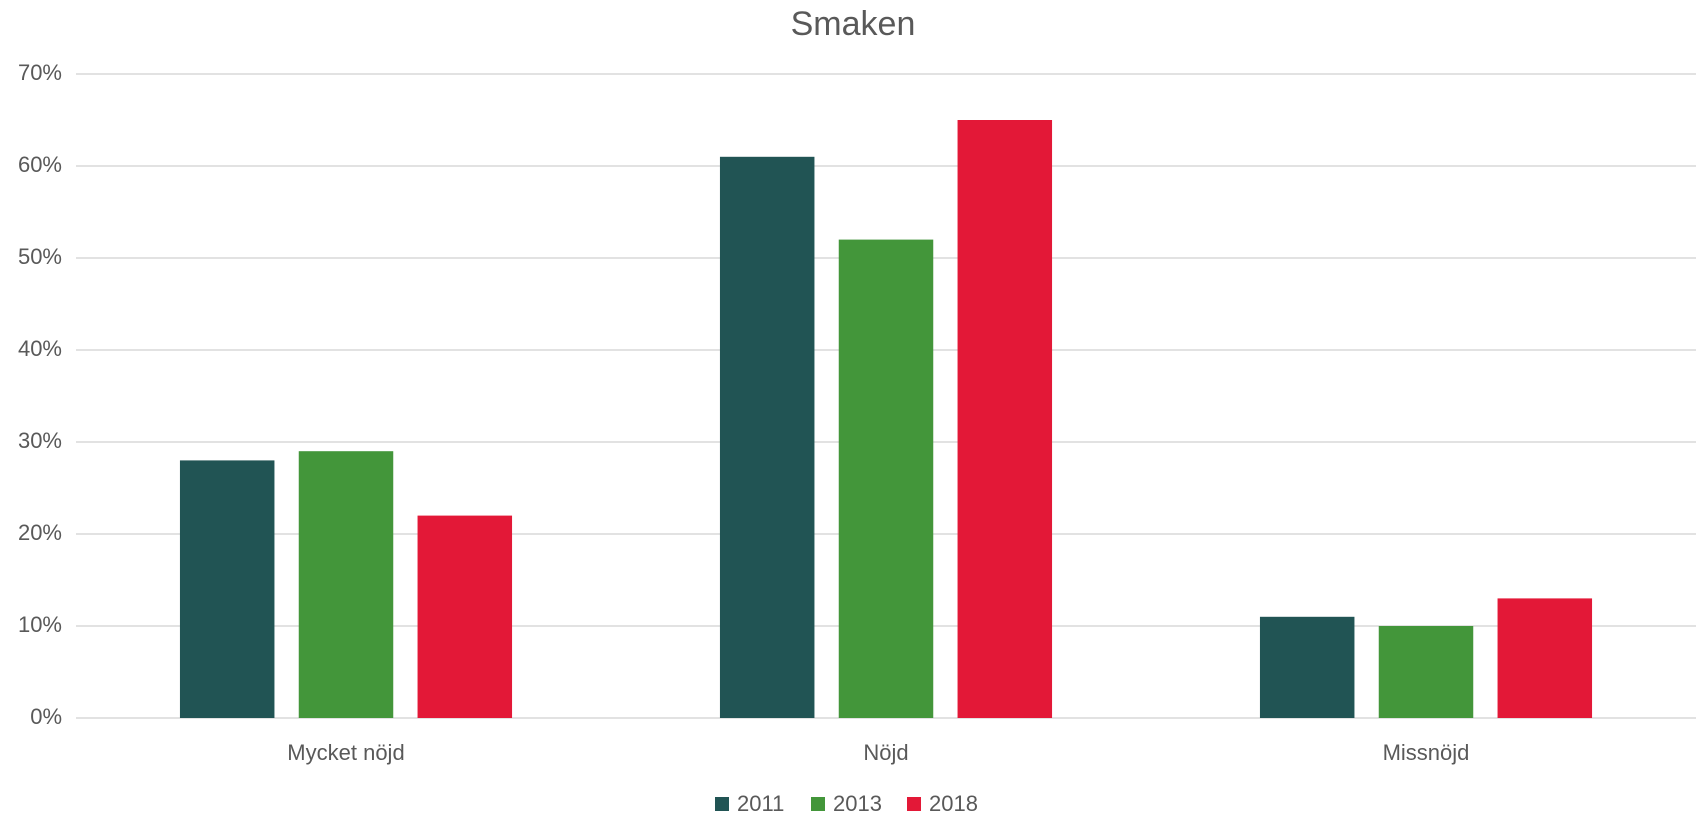 This screenshot has height=816, width=1701. I want to click on x-tick-label: Nöjd, so click(885, 752).